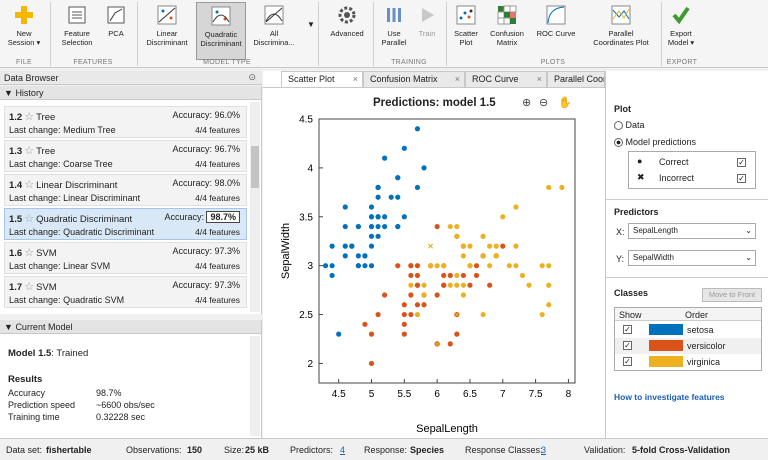 The height and width of the screenshot is (460, 768). Describe the element at coordinates (88, 164) in the screenshot. I see `last-change-value: Coarse Tree` at that location.